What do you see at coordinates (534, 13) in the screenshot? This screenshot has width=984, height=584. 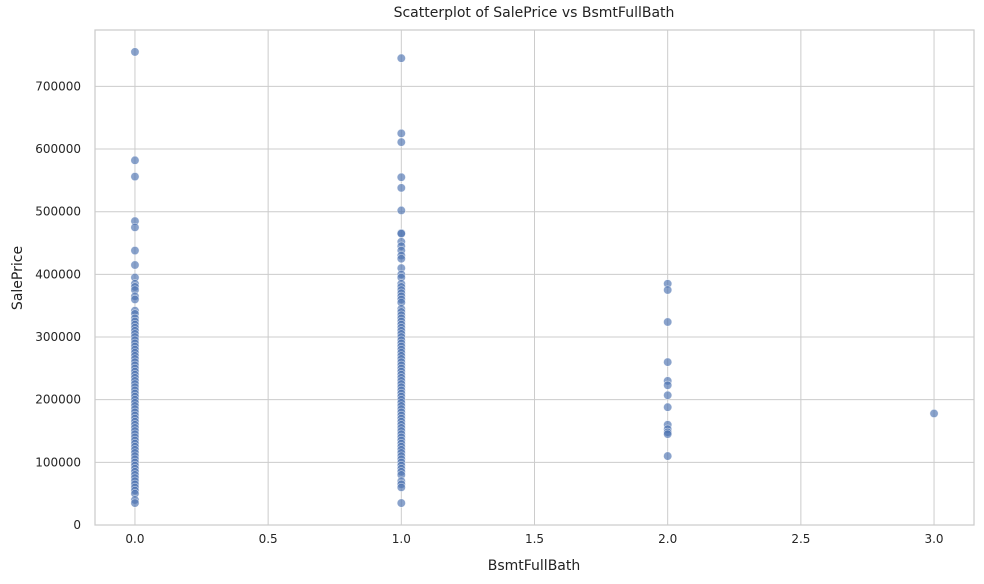 I see `chart-title: Scatterplot of SalePrice vs BsmtFullBath` at bounding box center [534, 13].